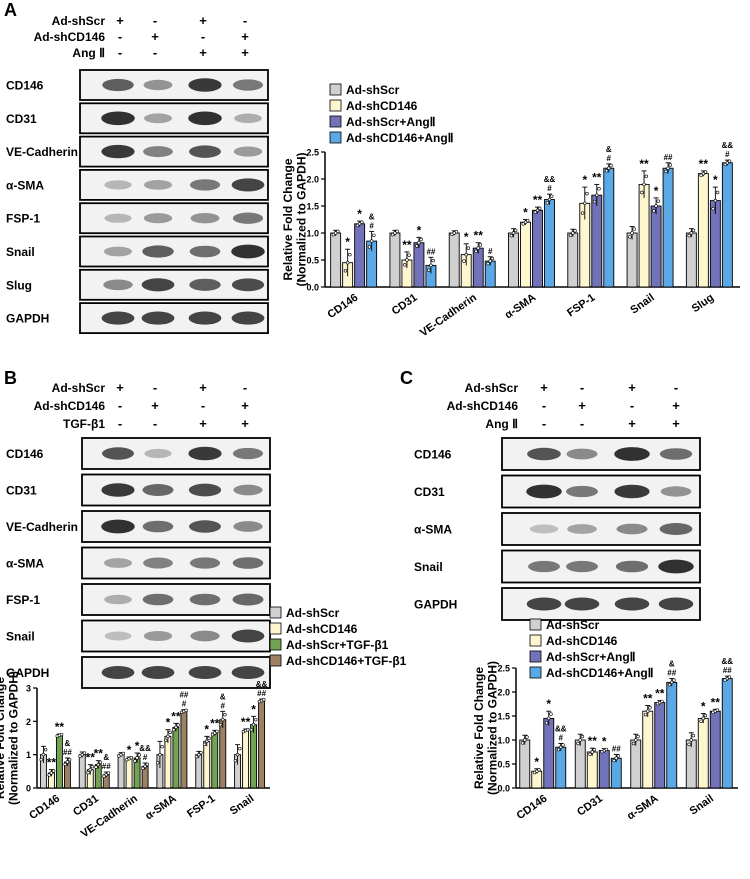  I want to click on panel-letter: C, so click(406, 378).